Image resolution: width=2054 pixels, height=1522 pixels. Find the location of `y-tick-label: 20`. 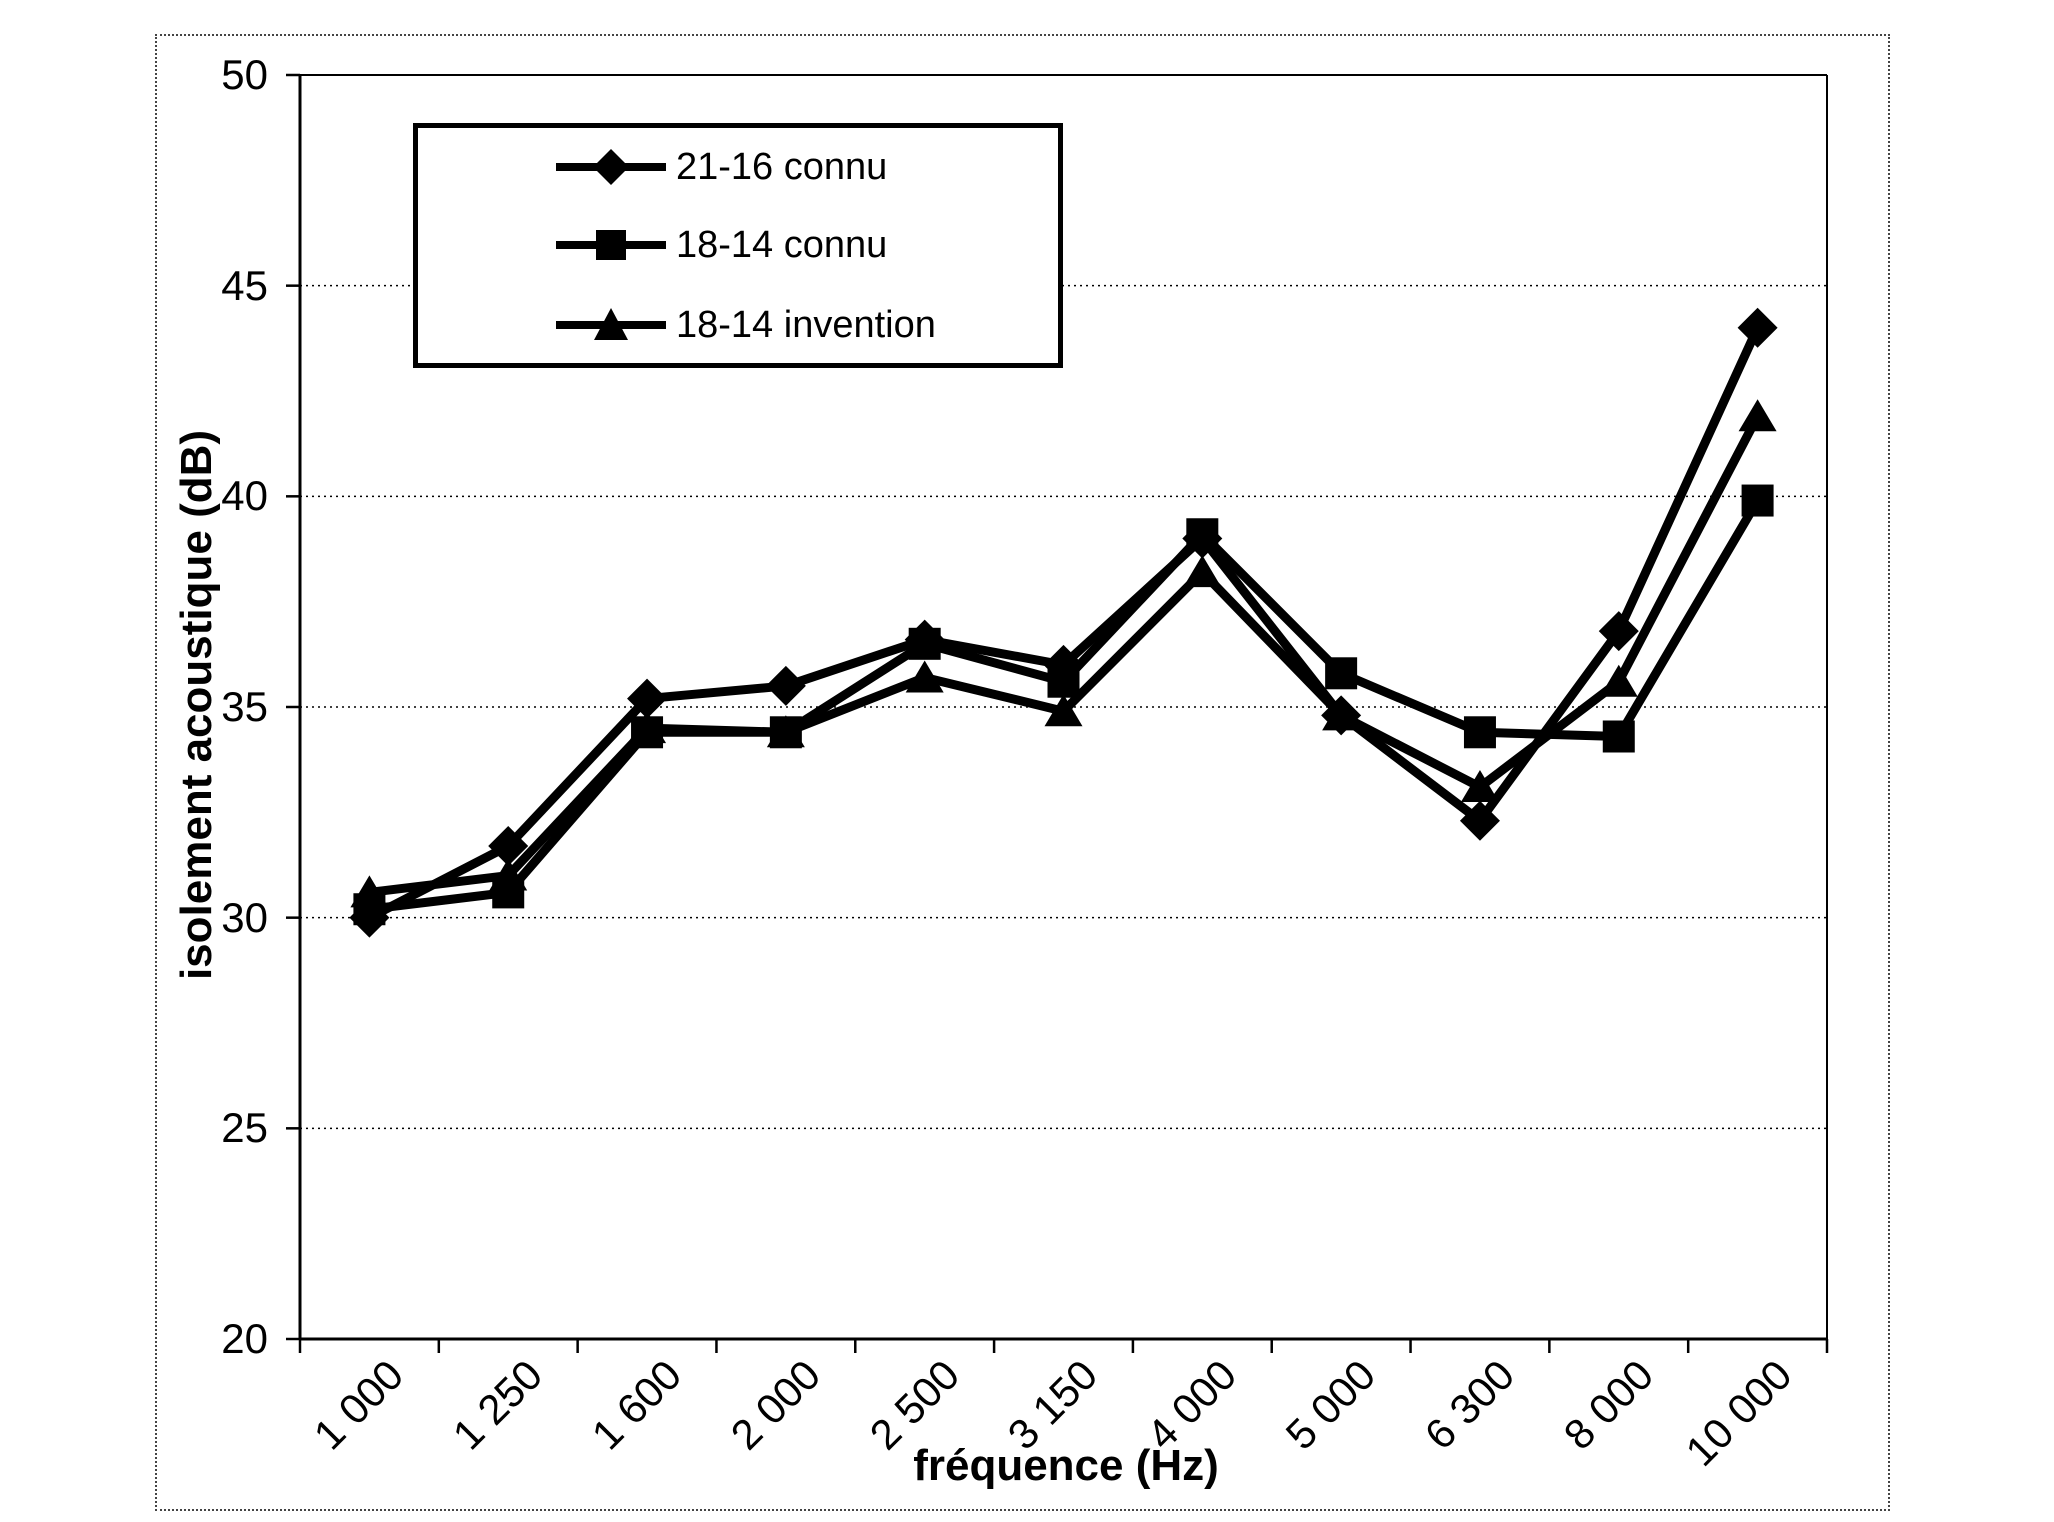

y-tick-label: 20 is located at coordinates (244, 1338).